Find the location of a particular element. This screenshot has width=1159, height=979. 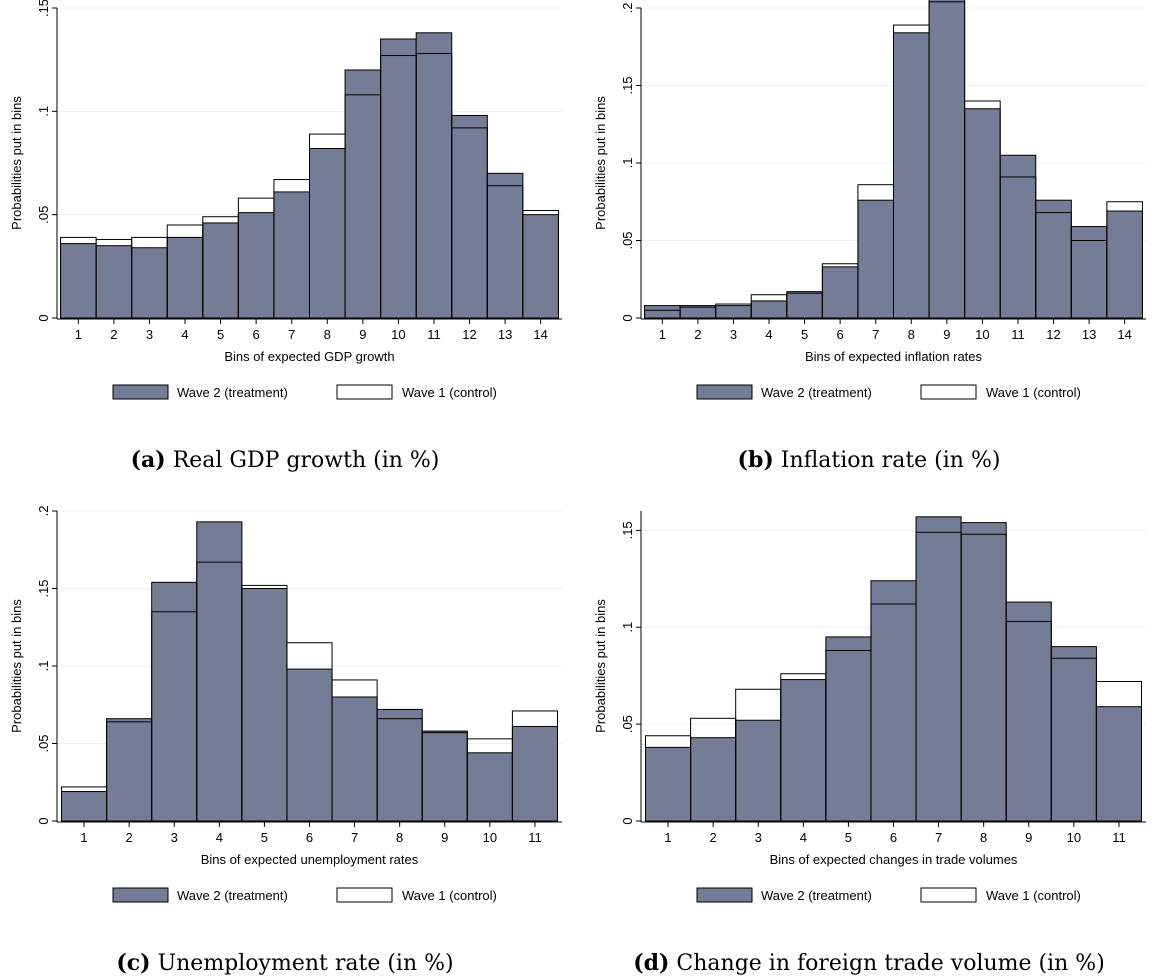

caption-d-text: Change in foreign trade volume (in %) is located at coordinates (890, 963).